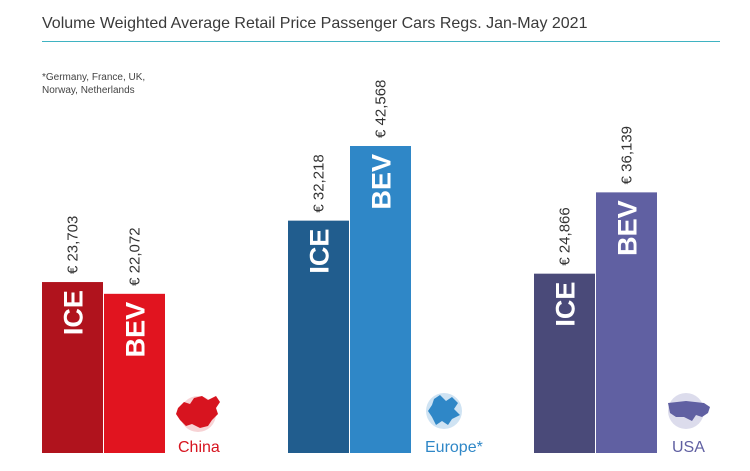  Describe the element at coordinates (136, 330) in the screenshot. I see `bar-series-label-china-bev: BEV` at that location.